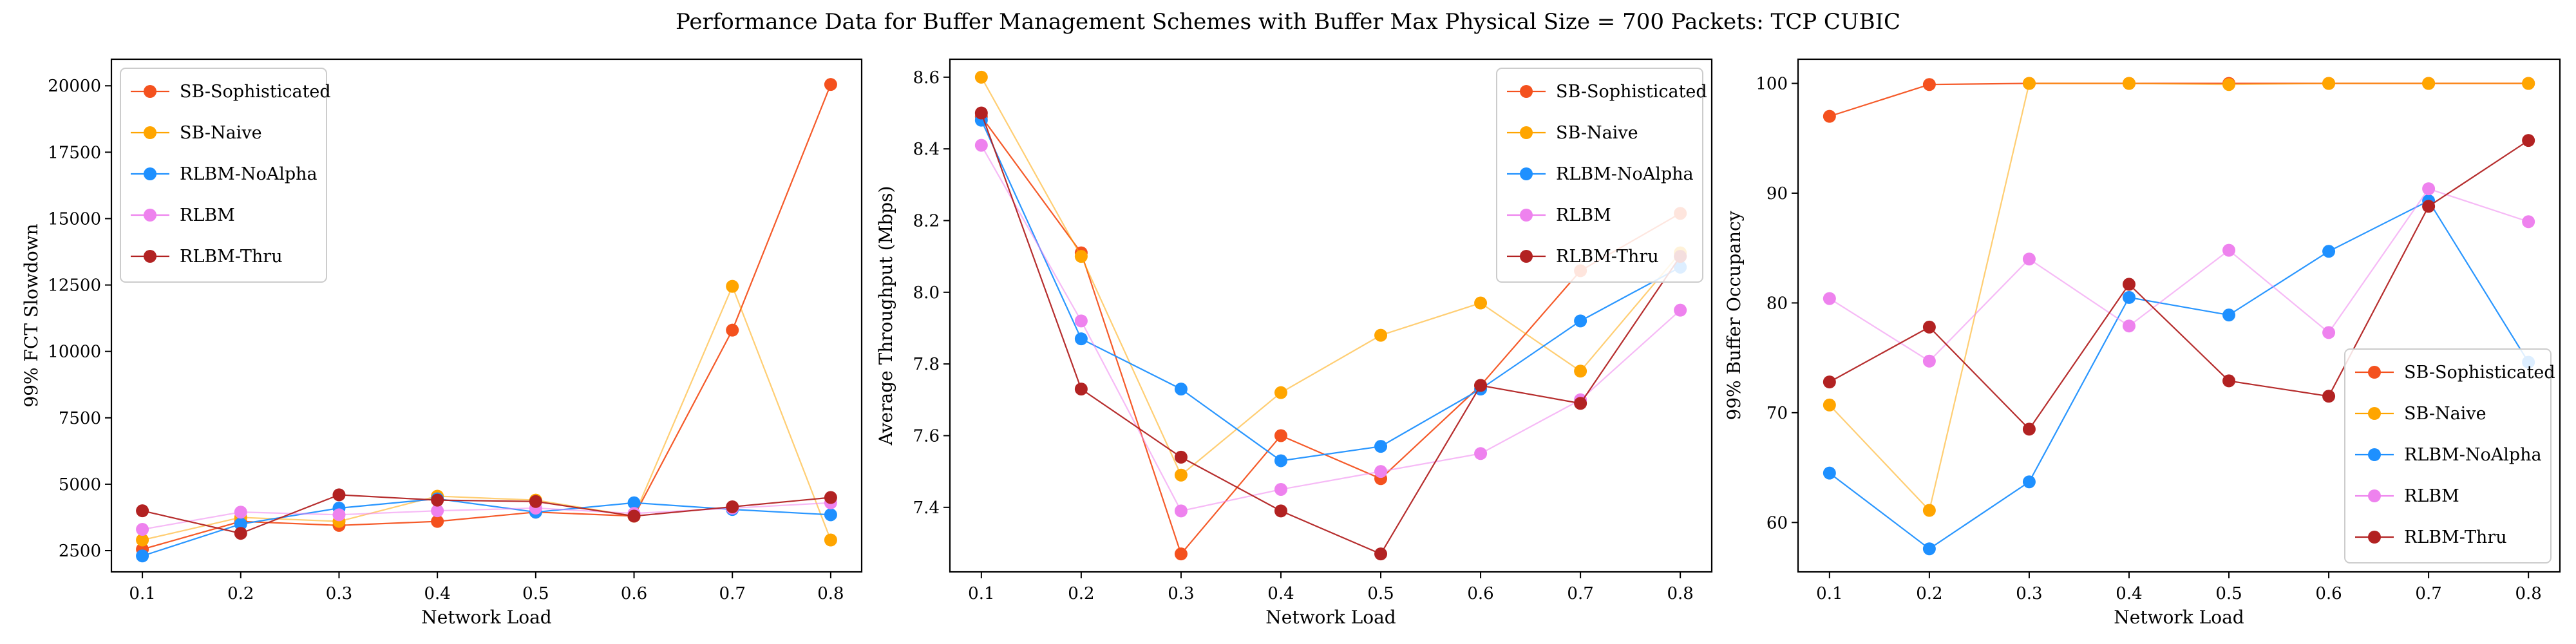 The image size is (2576, 644). I want to click on y-tick-label: 20000, so click(74, 87).